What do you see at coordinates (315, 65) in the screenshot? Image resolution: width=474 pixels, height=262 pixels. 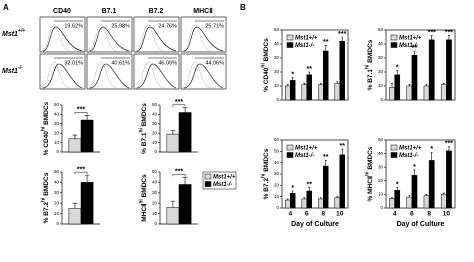 I see `plot-frame` at bounding box center [315, 65].